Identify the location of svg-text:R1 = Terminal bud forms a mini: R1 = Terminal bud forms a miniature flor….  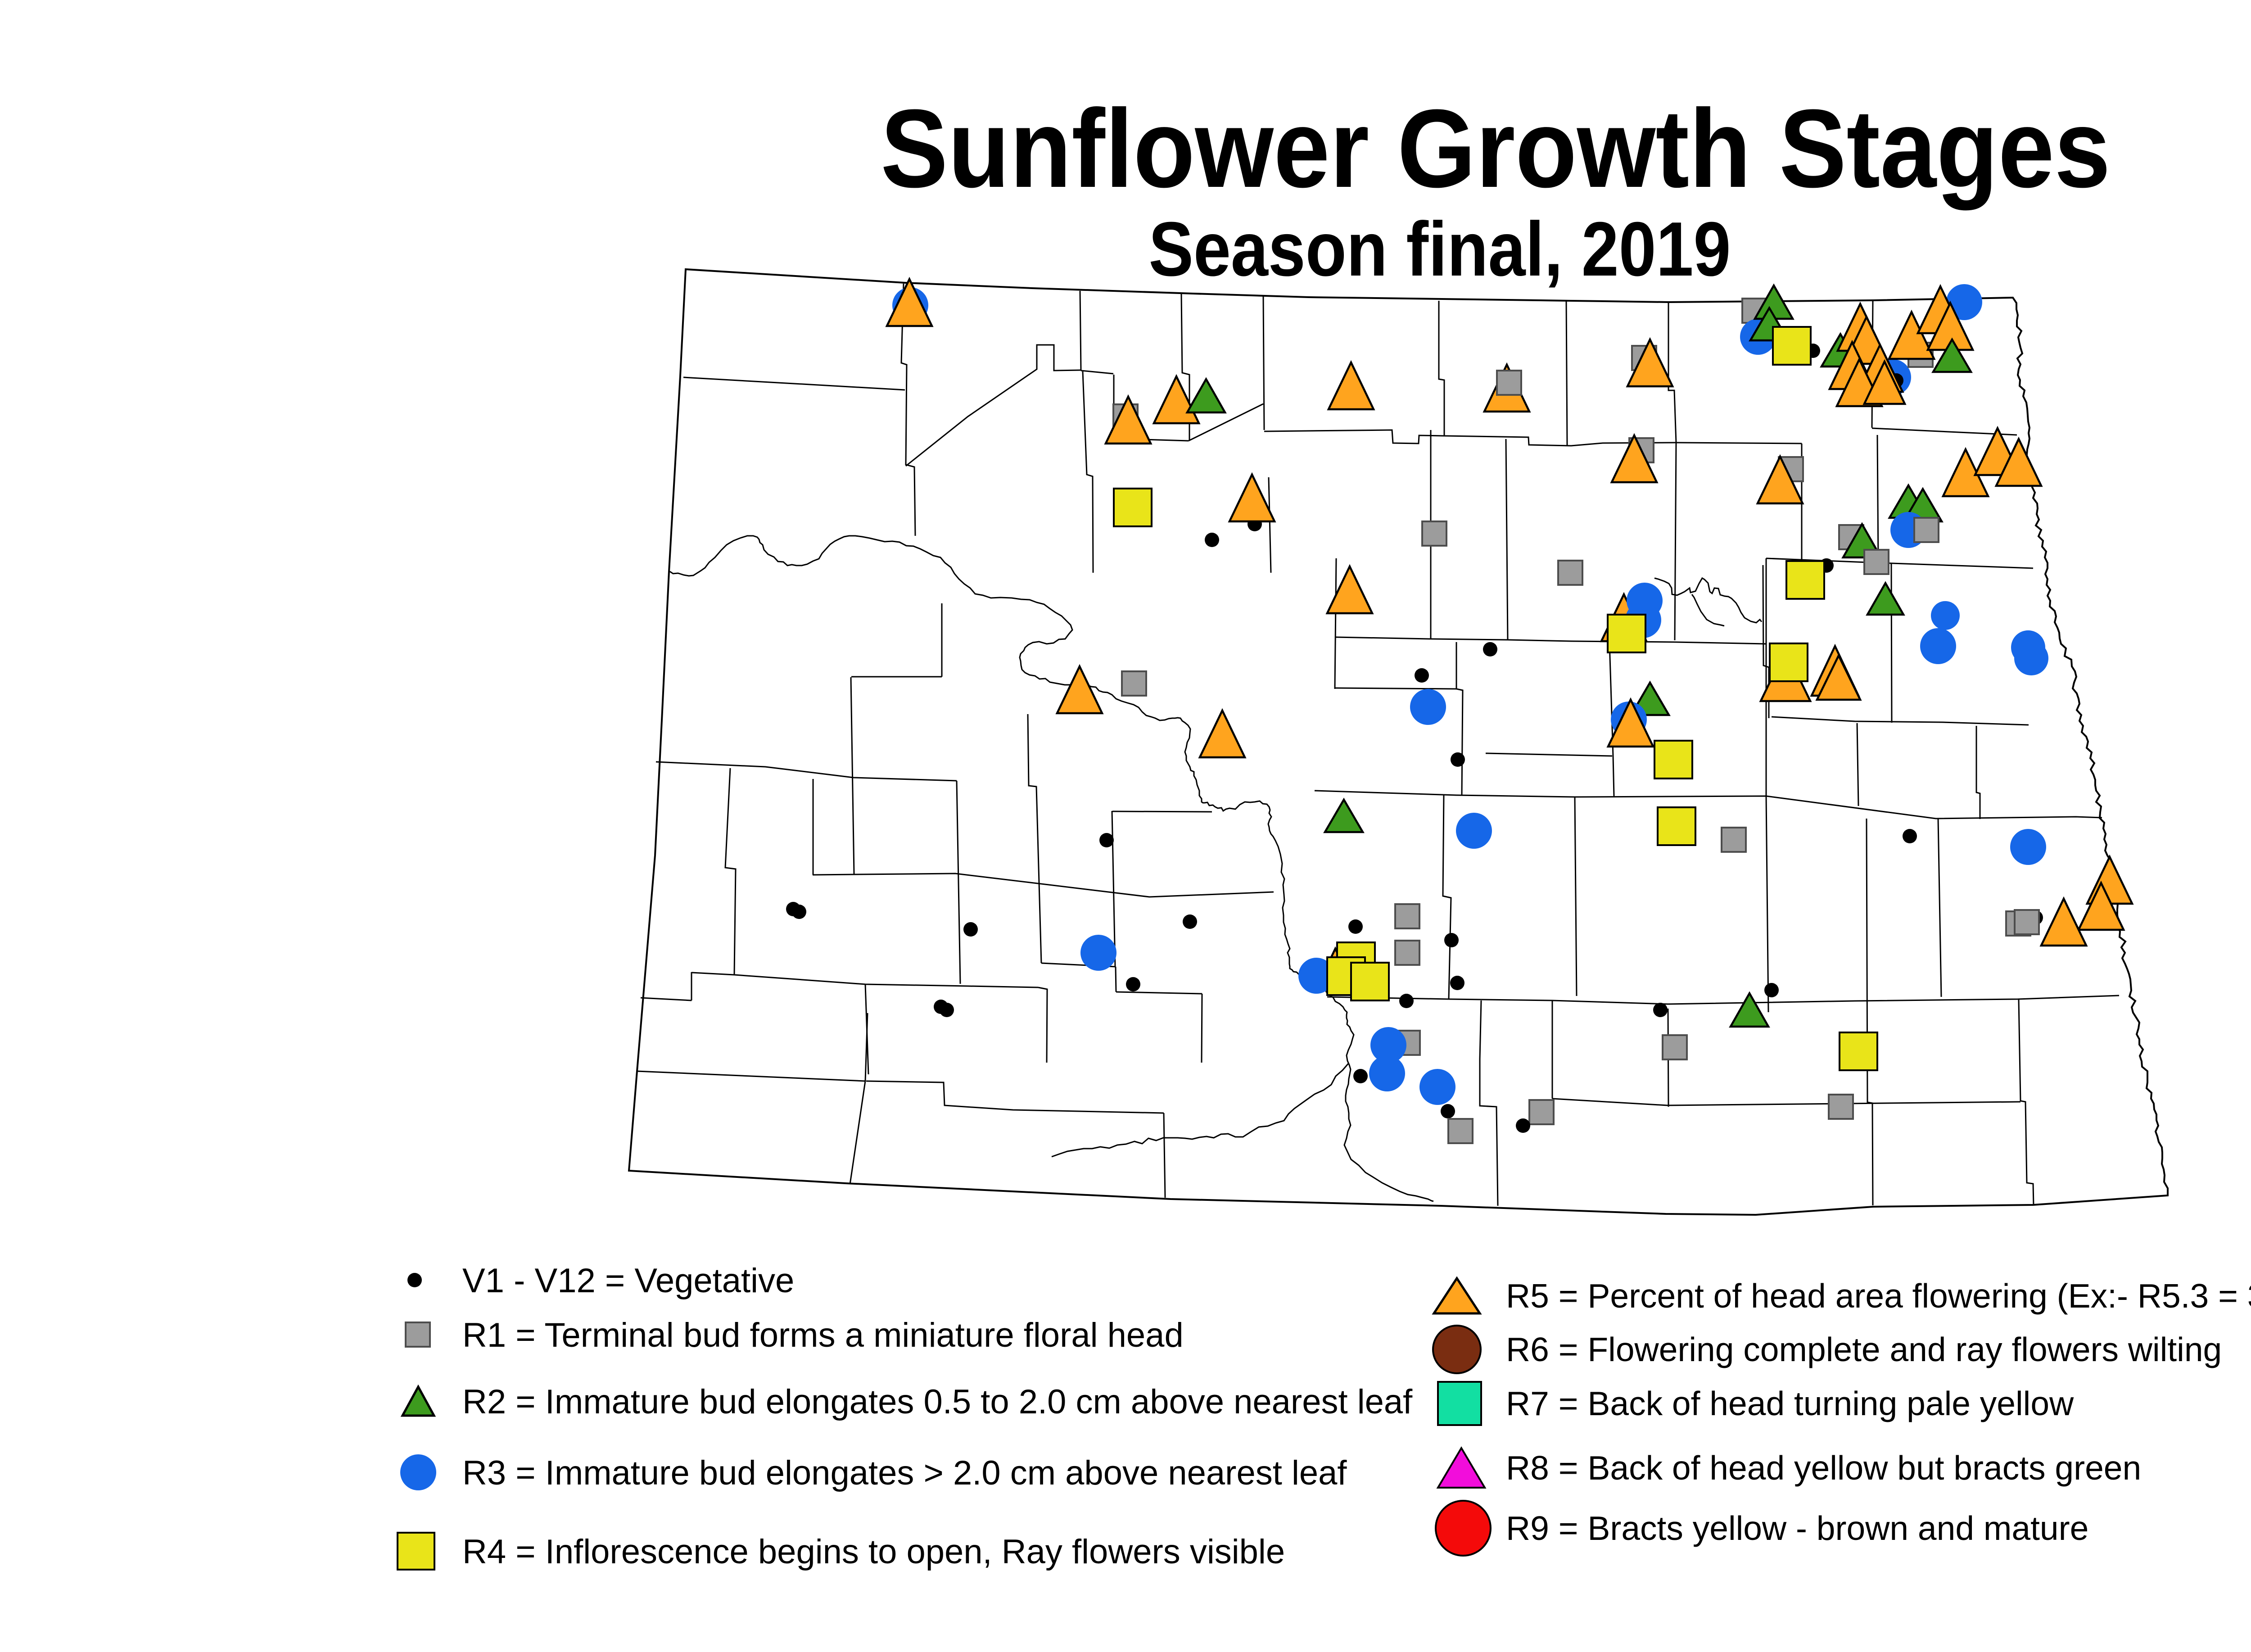
(823, 1335).